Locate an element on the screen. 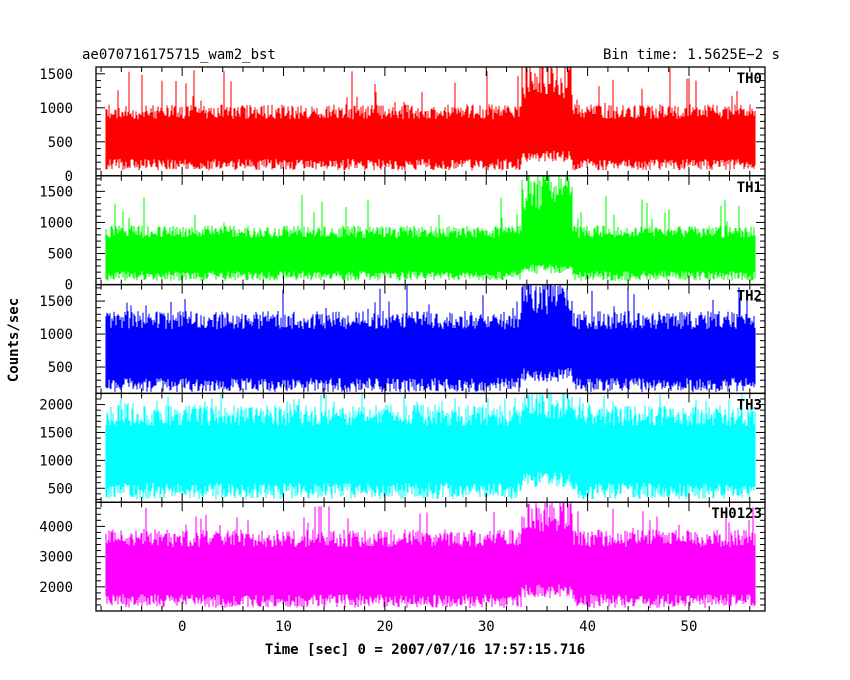 The image size is (850, 680). y-tick-label: 3000 is located at coordinates (56, 558).